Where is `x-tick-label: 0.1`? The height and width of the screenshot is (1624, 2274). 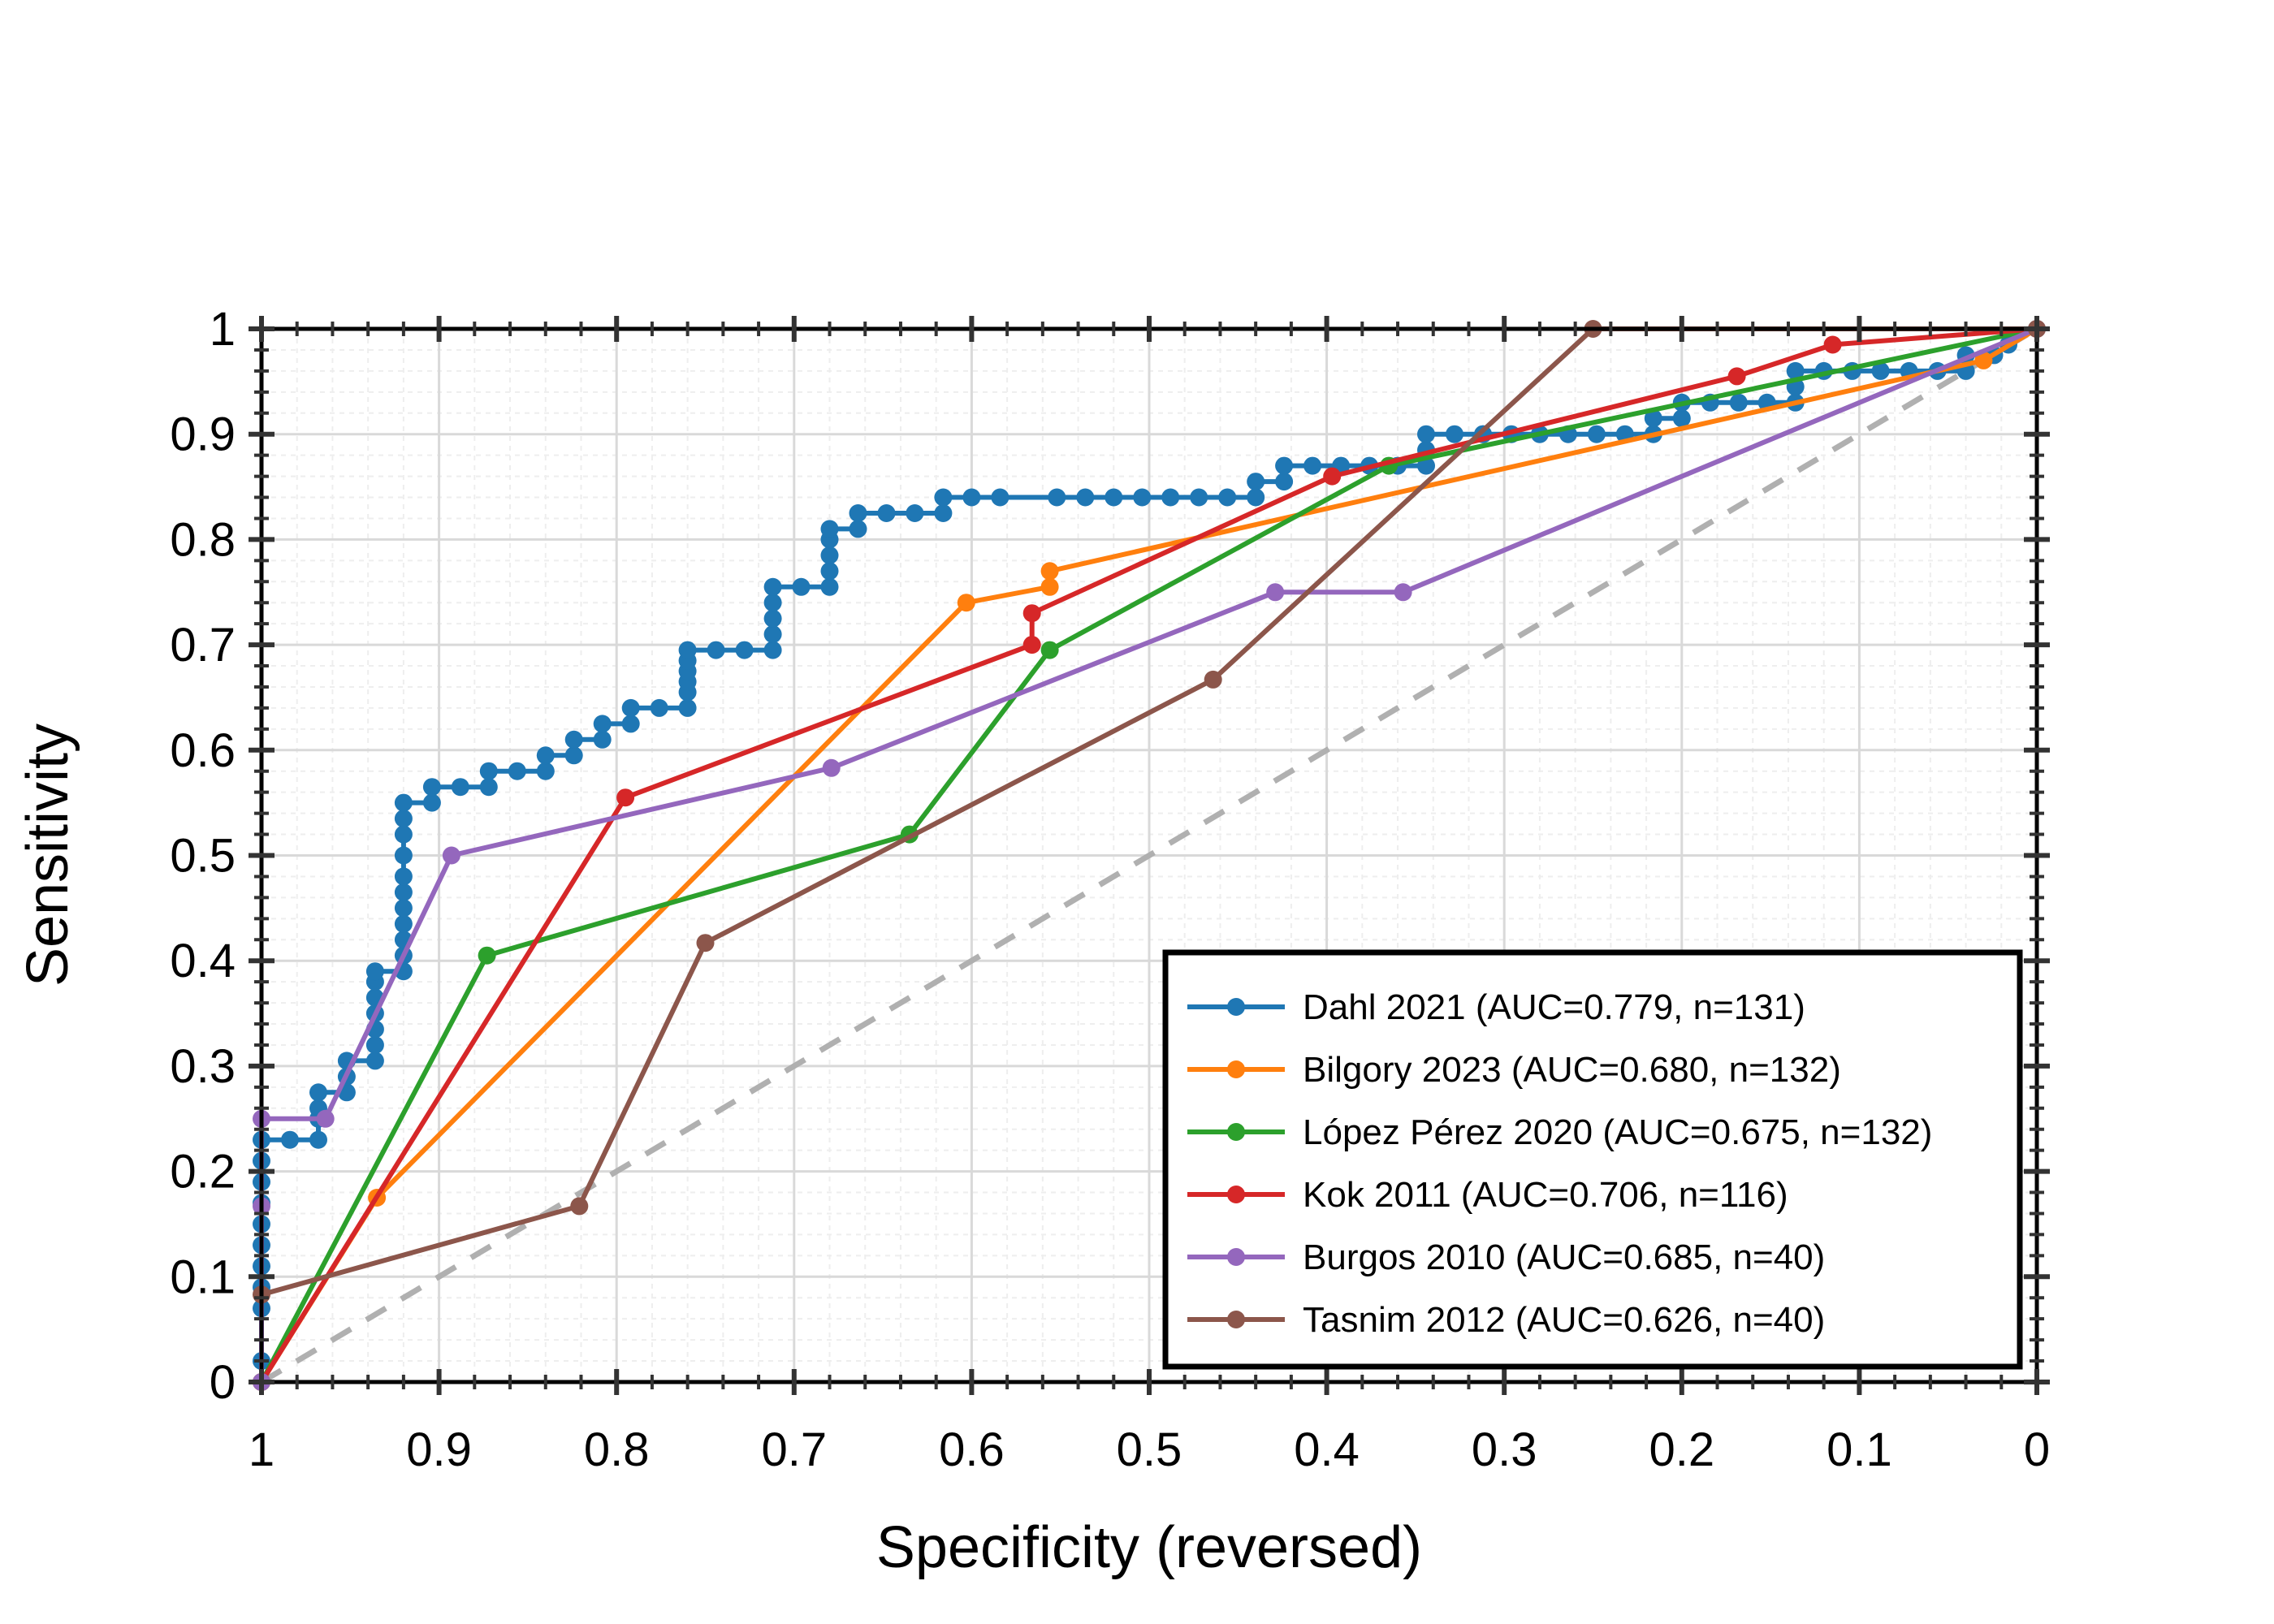 x-tick-label: 0.1 is located at coordinates (1859, 1450).